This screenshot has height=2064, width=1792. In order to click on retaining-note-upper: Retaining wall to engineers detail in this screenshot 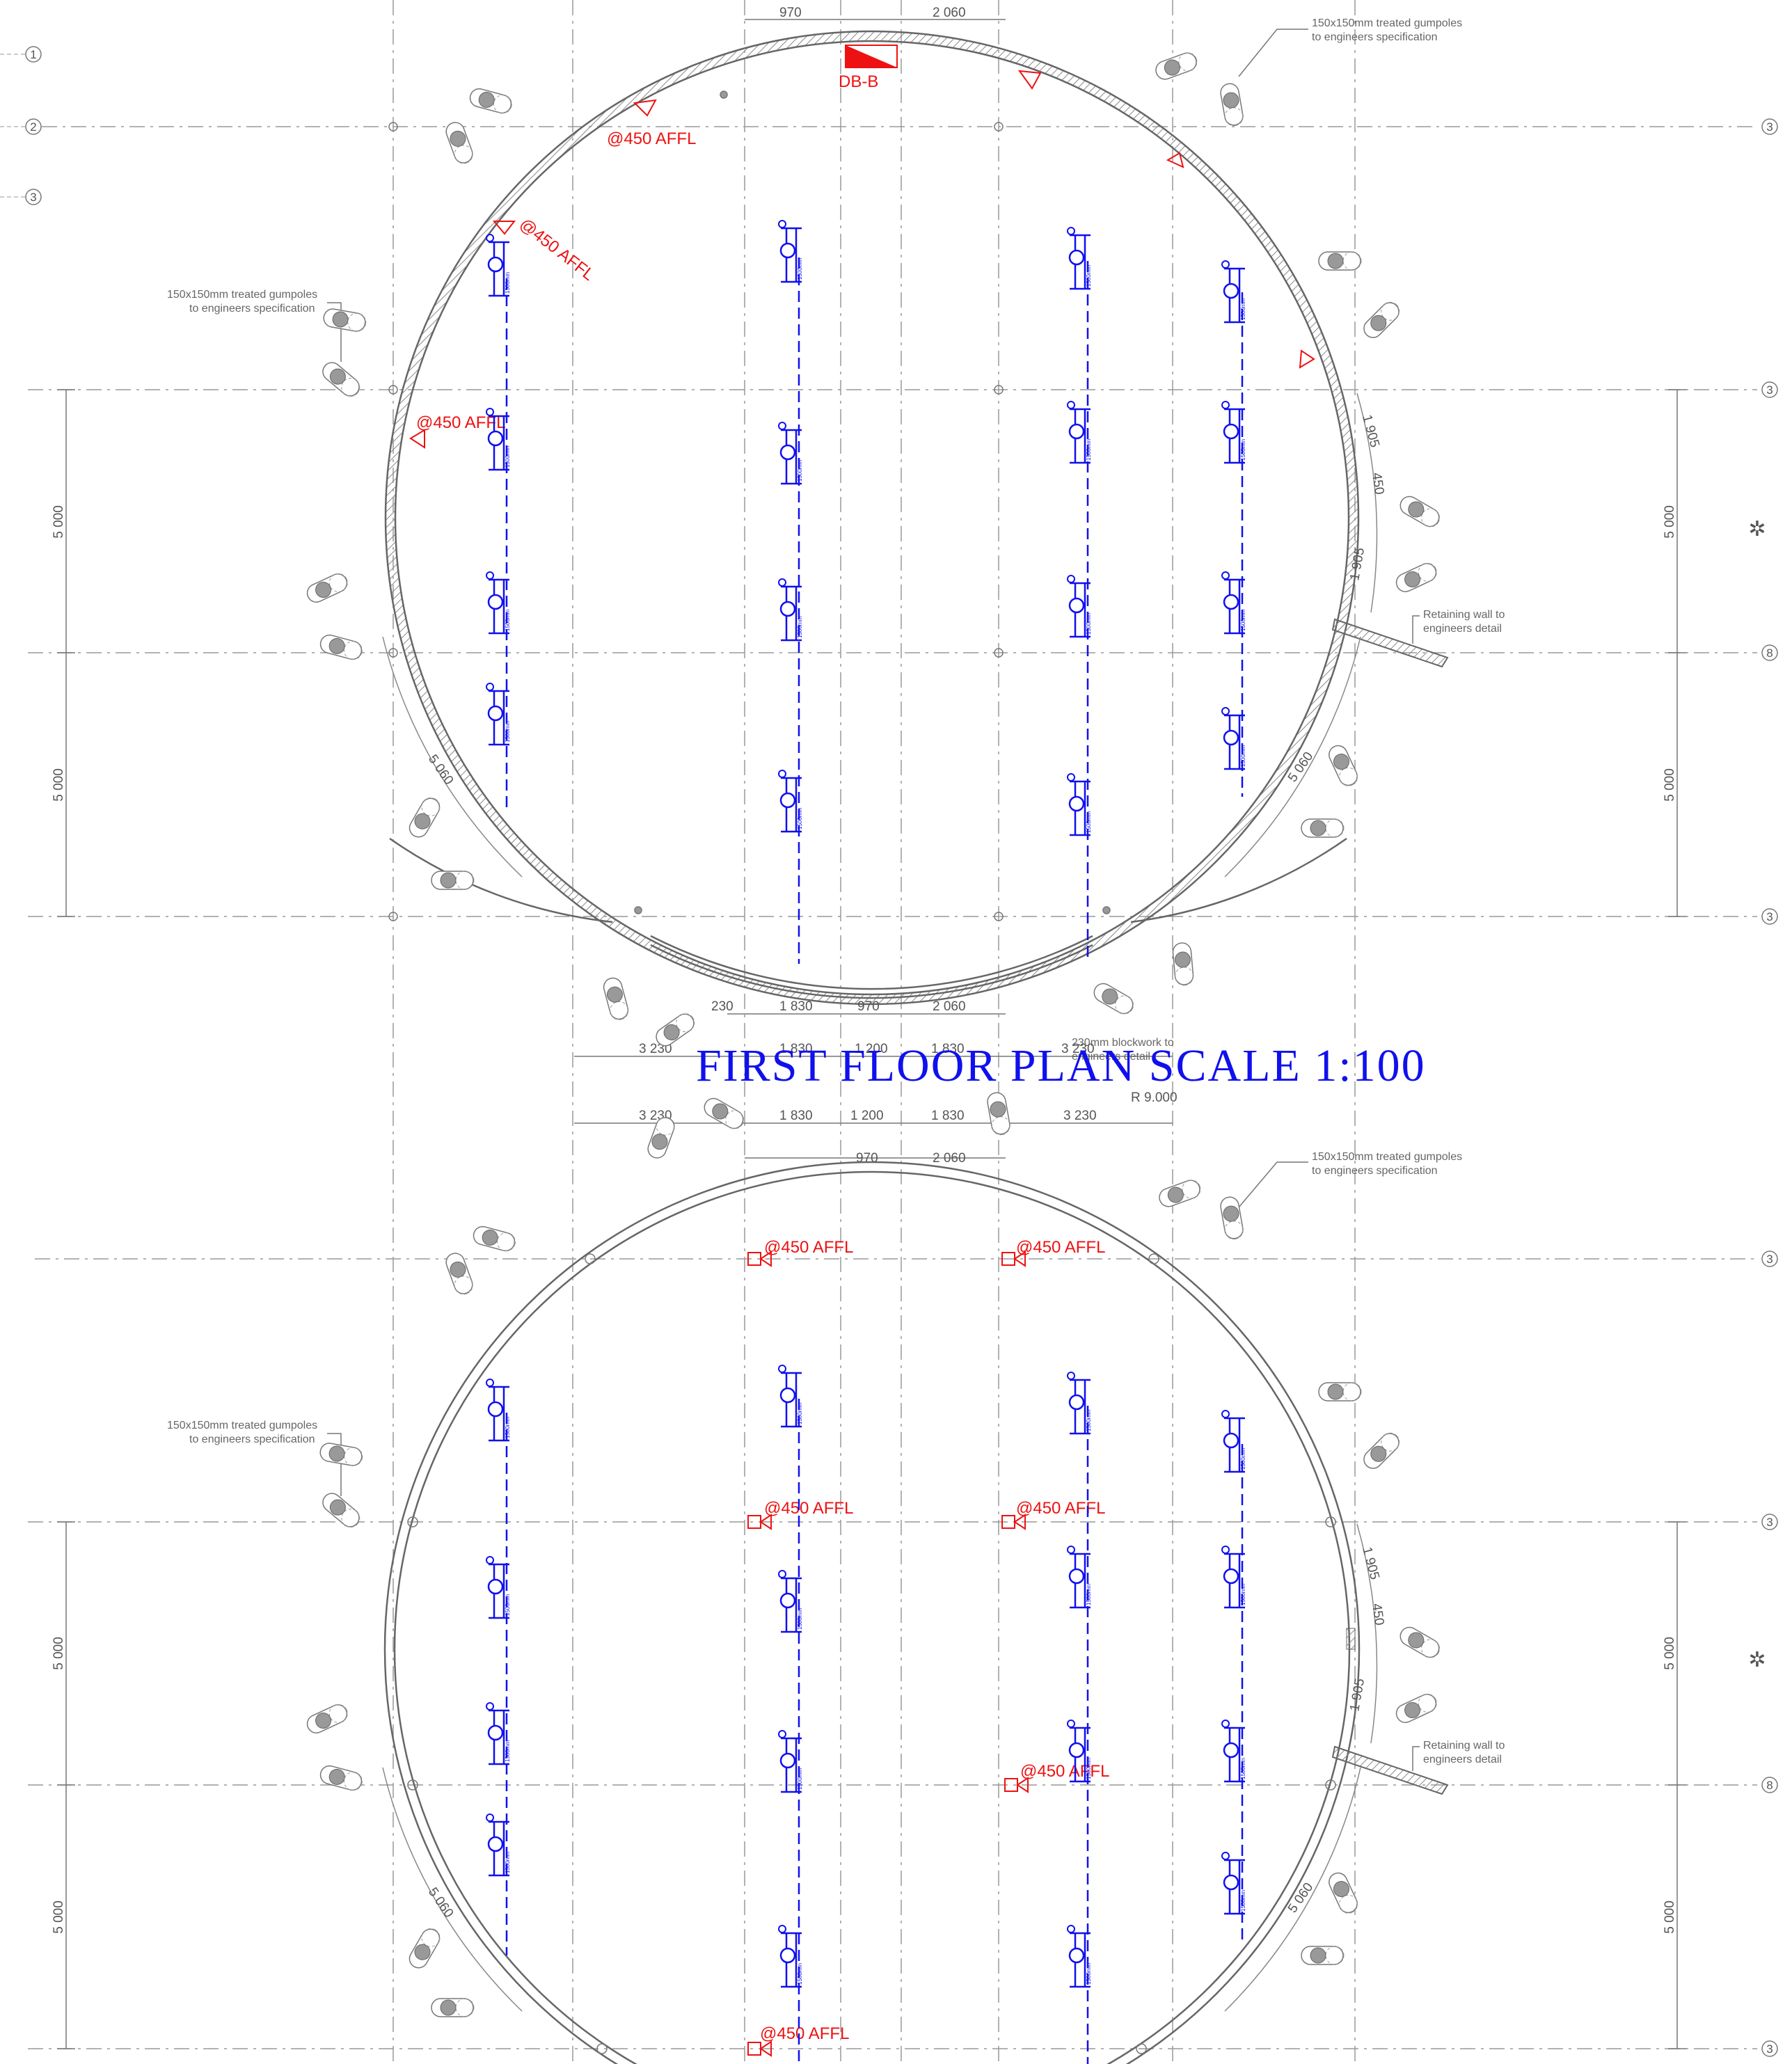, I will do `click(1458, 626)`.